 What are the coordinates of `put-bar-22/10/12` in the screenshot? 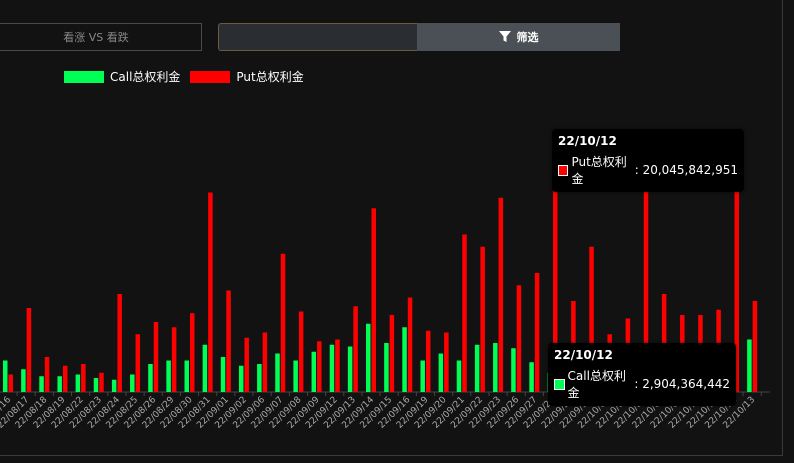 It's located at (737, 283).